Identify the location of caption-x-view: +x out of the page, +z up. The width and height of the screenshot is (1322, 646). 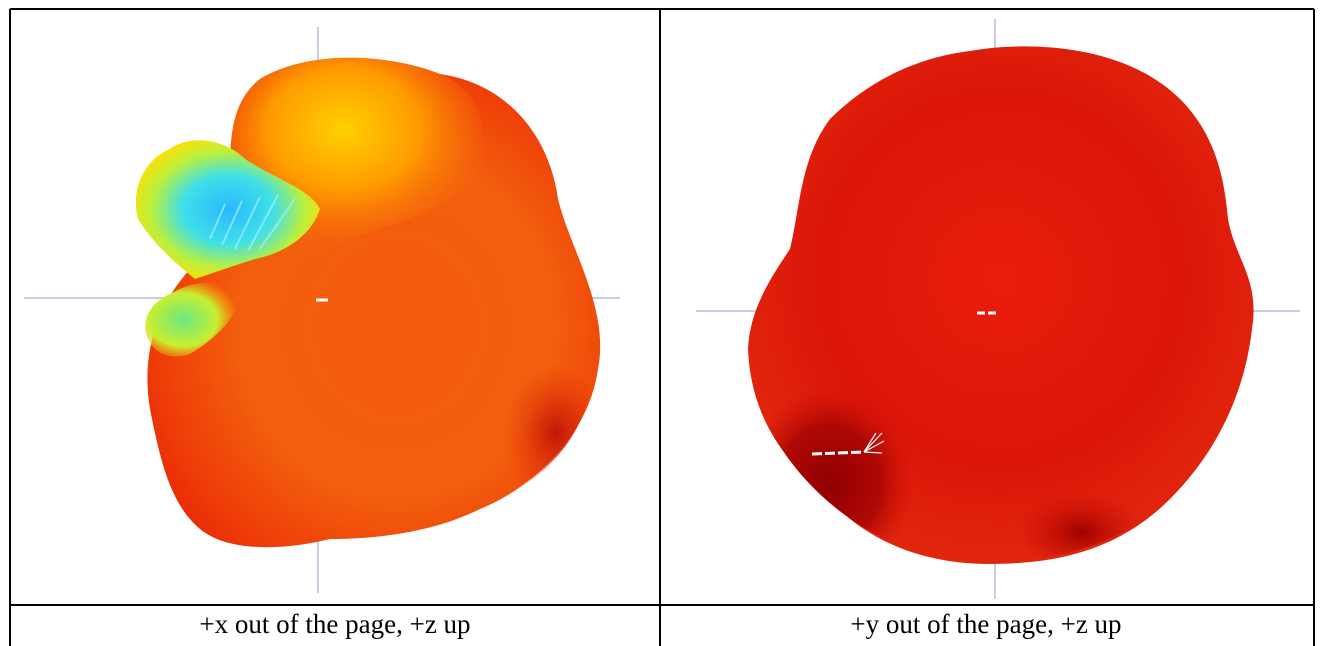
(335, 624).